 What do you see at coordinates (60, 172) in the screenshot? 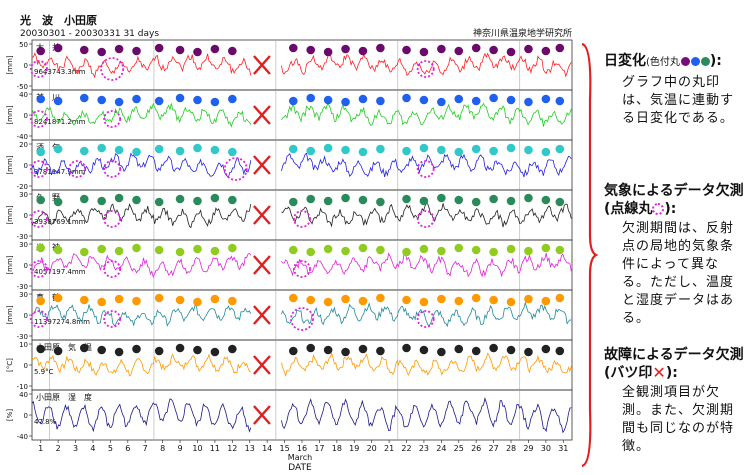
I see `panel-base-value: 3781147.9mm` at bounding box center [60, 172].